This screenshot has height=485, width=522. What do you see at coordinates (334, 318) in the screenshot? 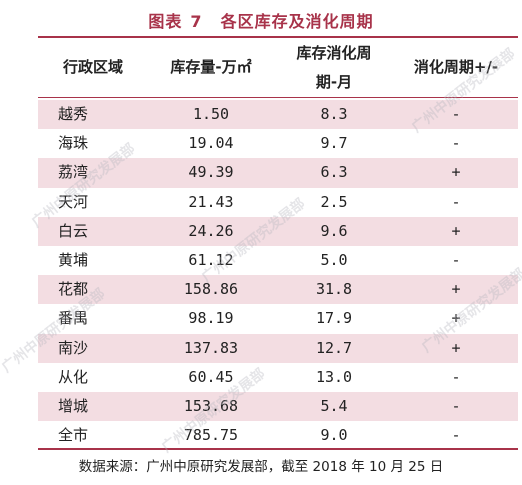
I see `cycle-cell: 17.9` at bounding box center [334, 318].